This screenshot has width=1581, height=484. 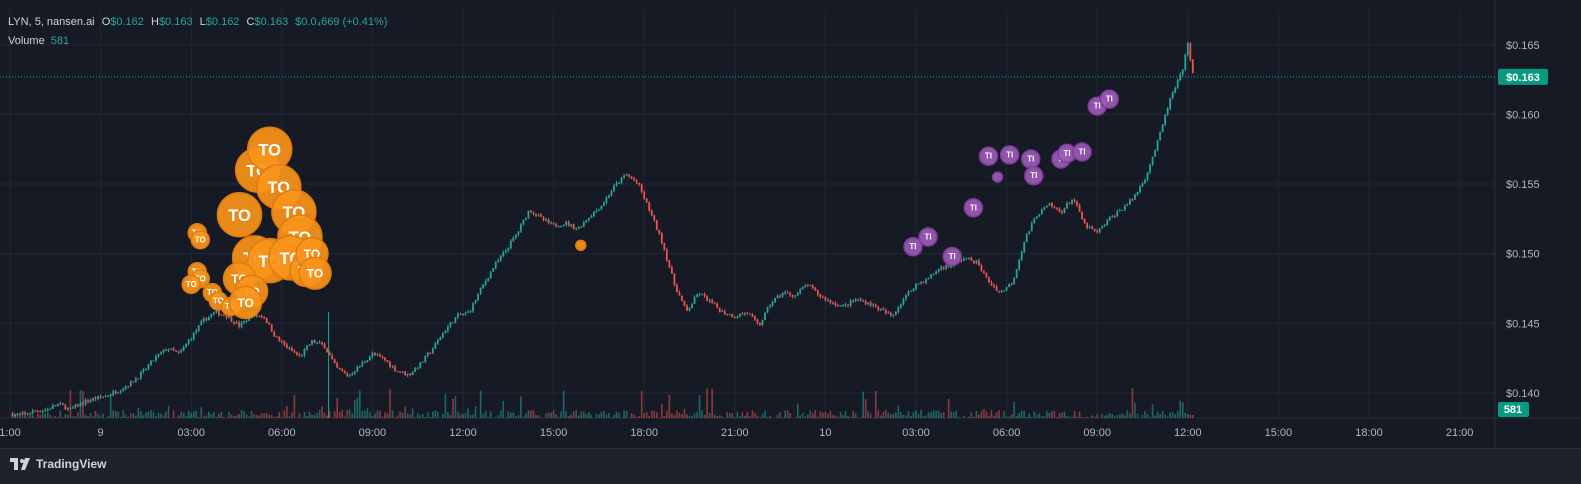 What do you see at coordinates (200, 239) in the screenshot?
I see `trade-marker-label: TO` at bounding box center [200, 239].